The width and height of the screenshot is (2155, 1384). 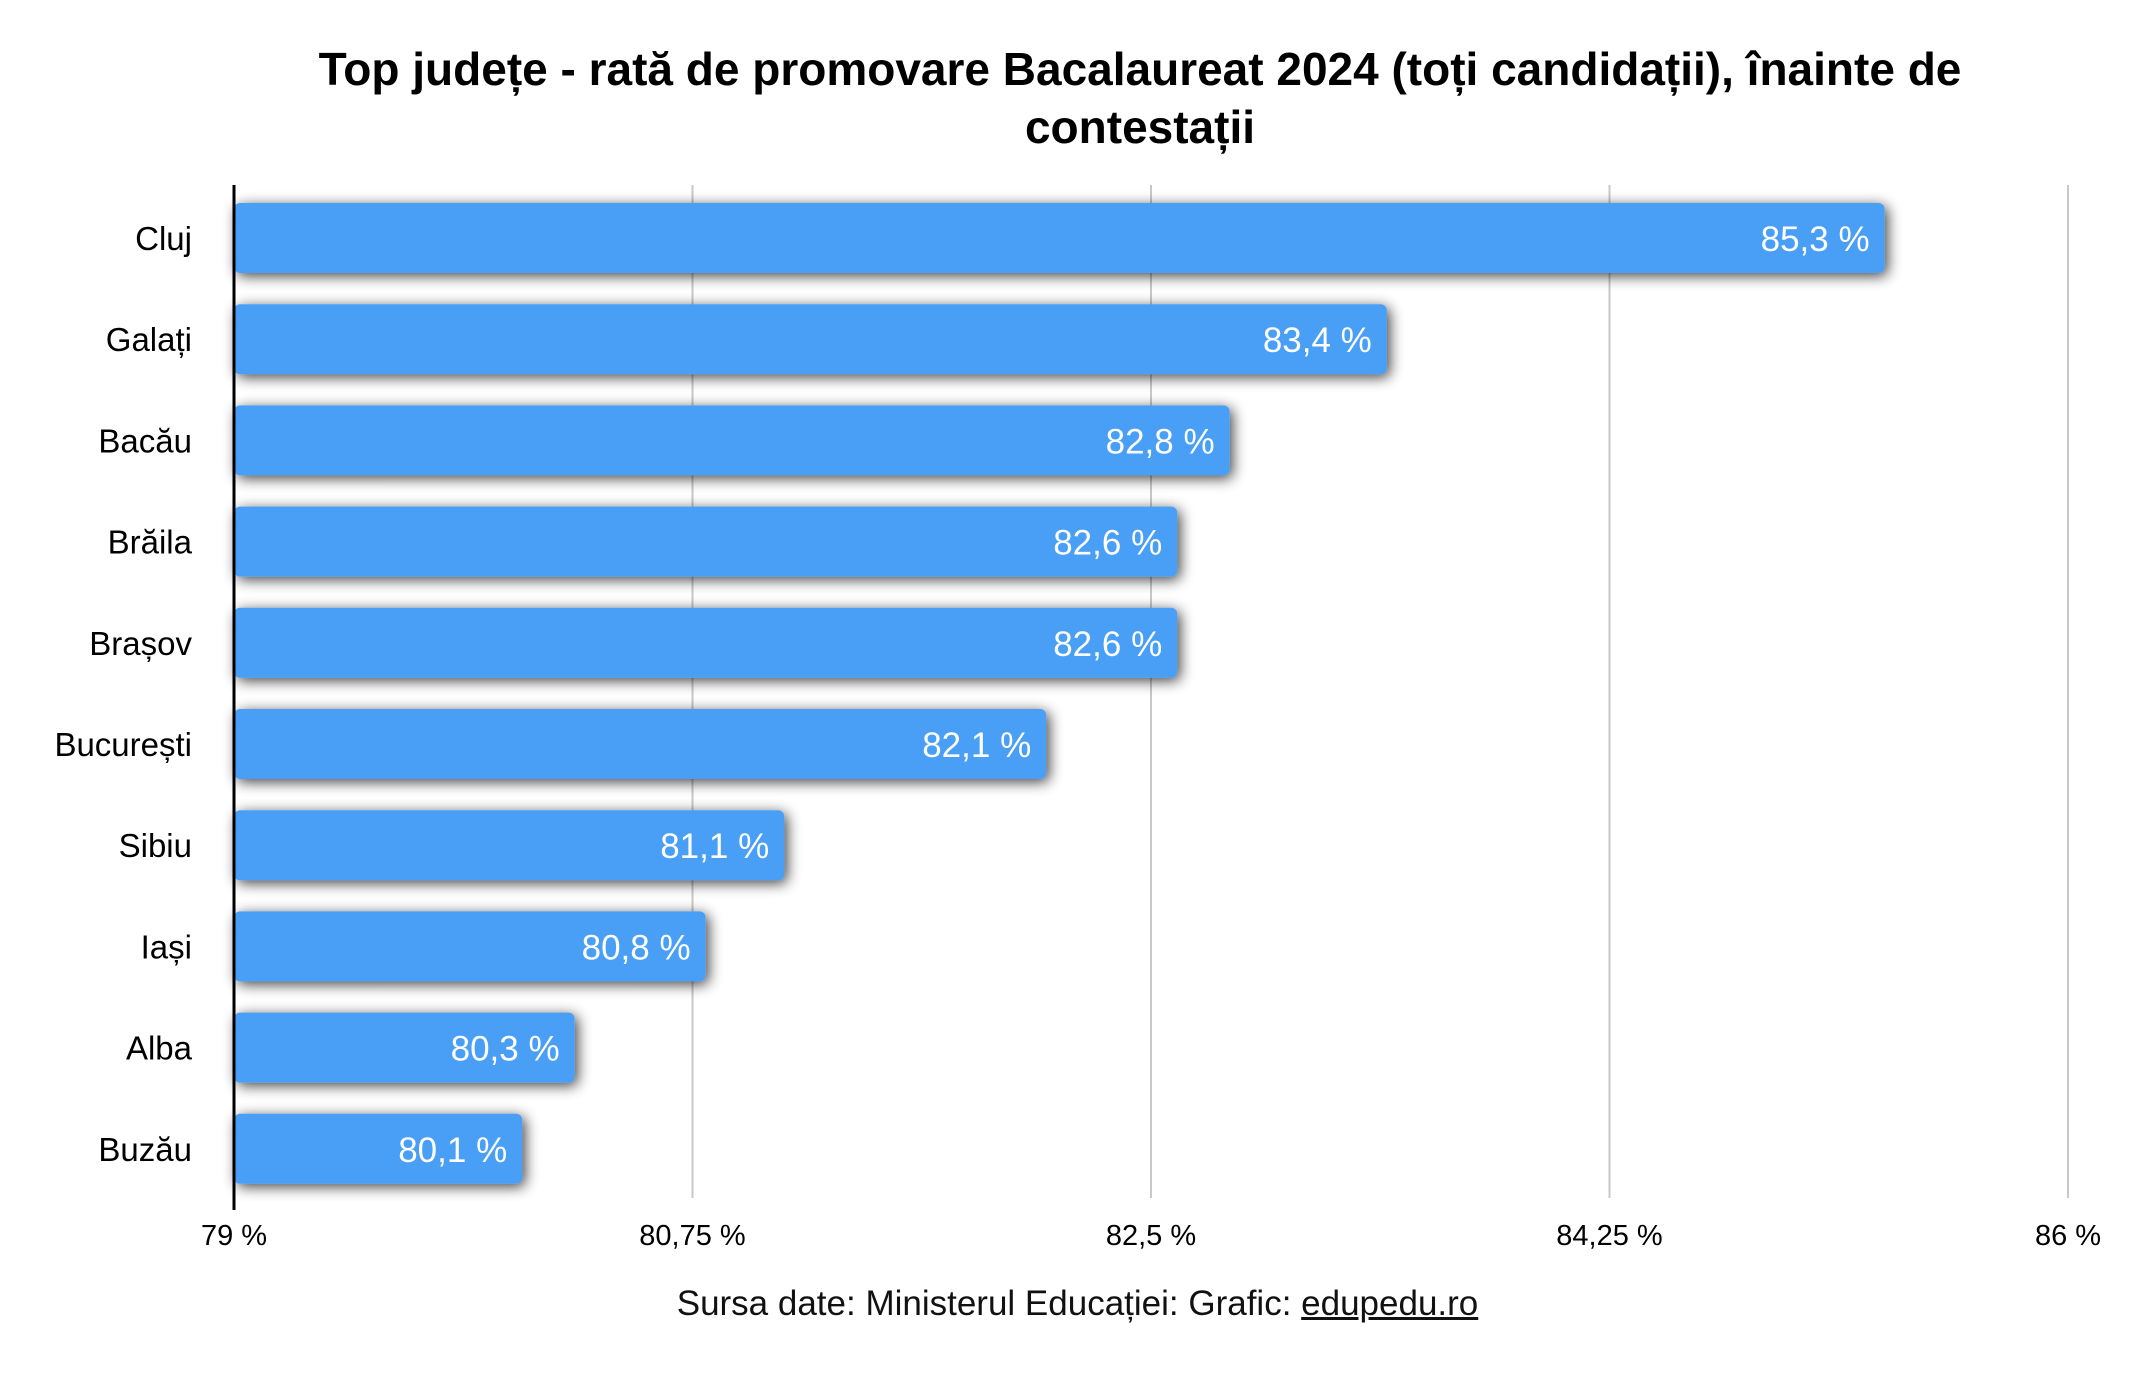 What do you see at coordinates (714, 846) in the screenshot?
I see `bar-value-label: 81,1 %` at bounding box center [714, 846].